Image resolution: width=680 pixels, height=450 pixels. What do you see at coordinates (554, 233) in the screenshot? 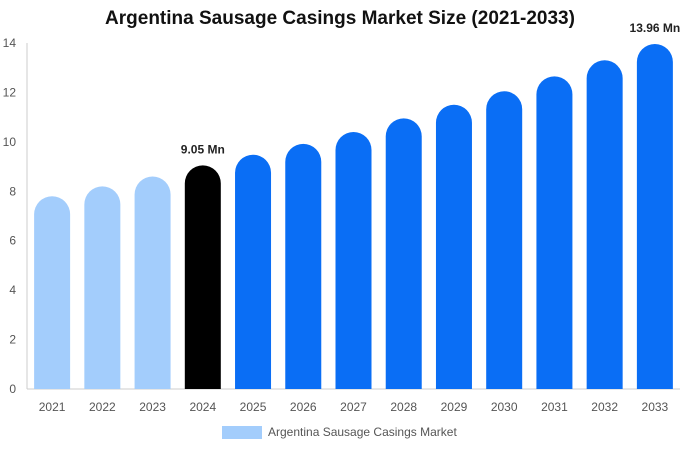
I see `bar-2031` at bounding box center [554, 233].